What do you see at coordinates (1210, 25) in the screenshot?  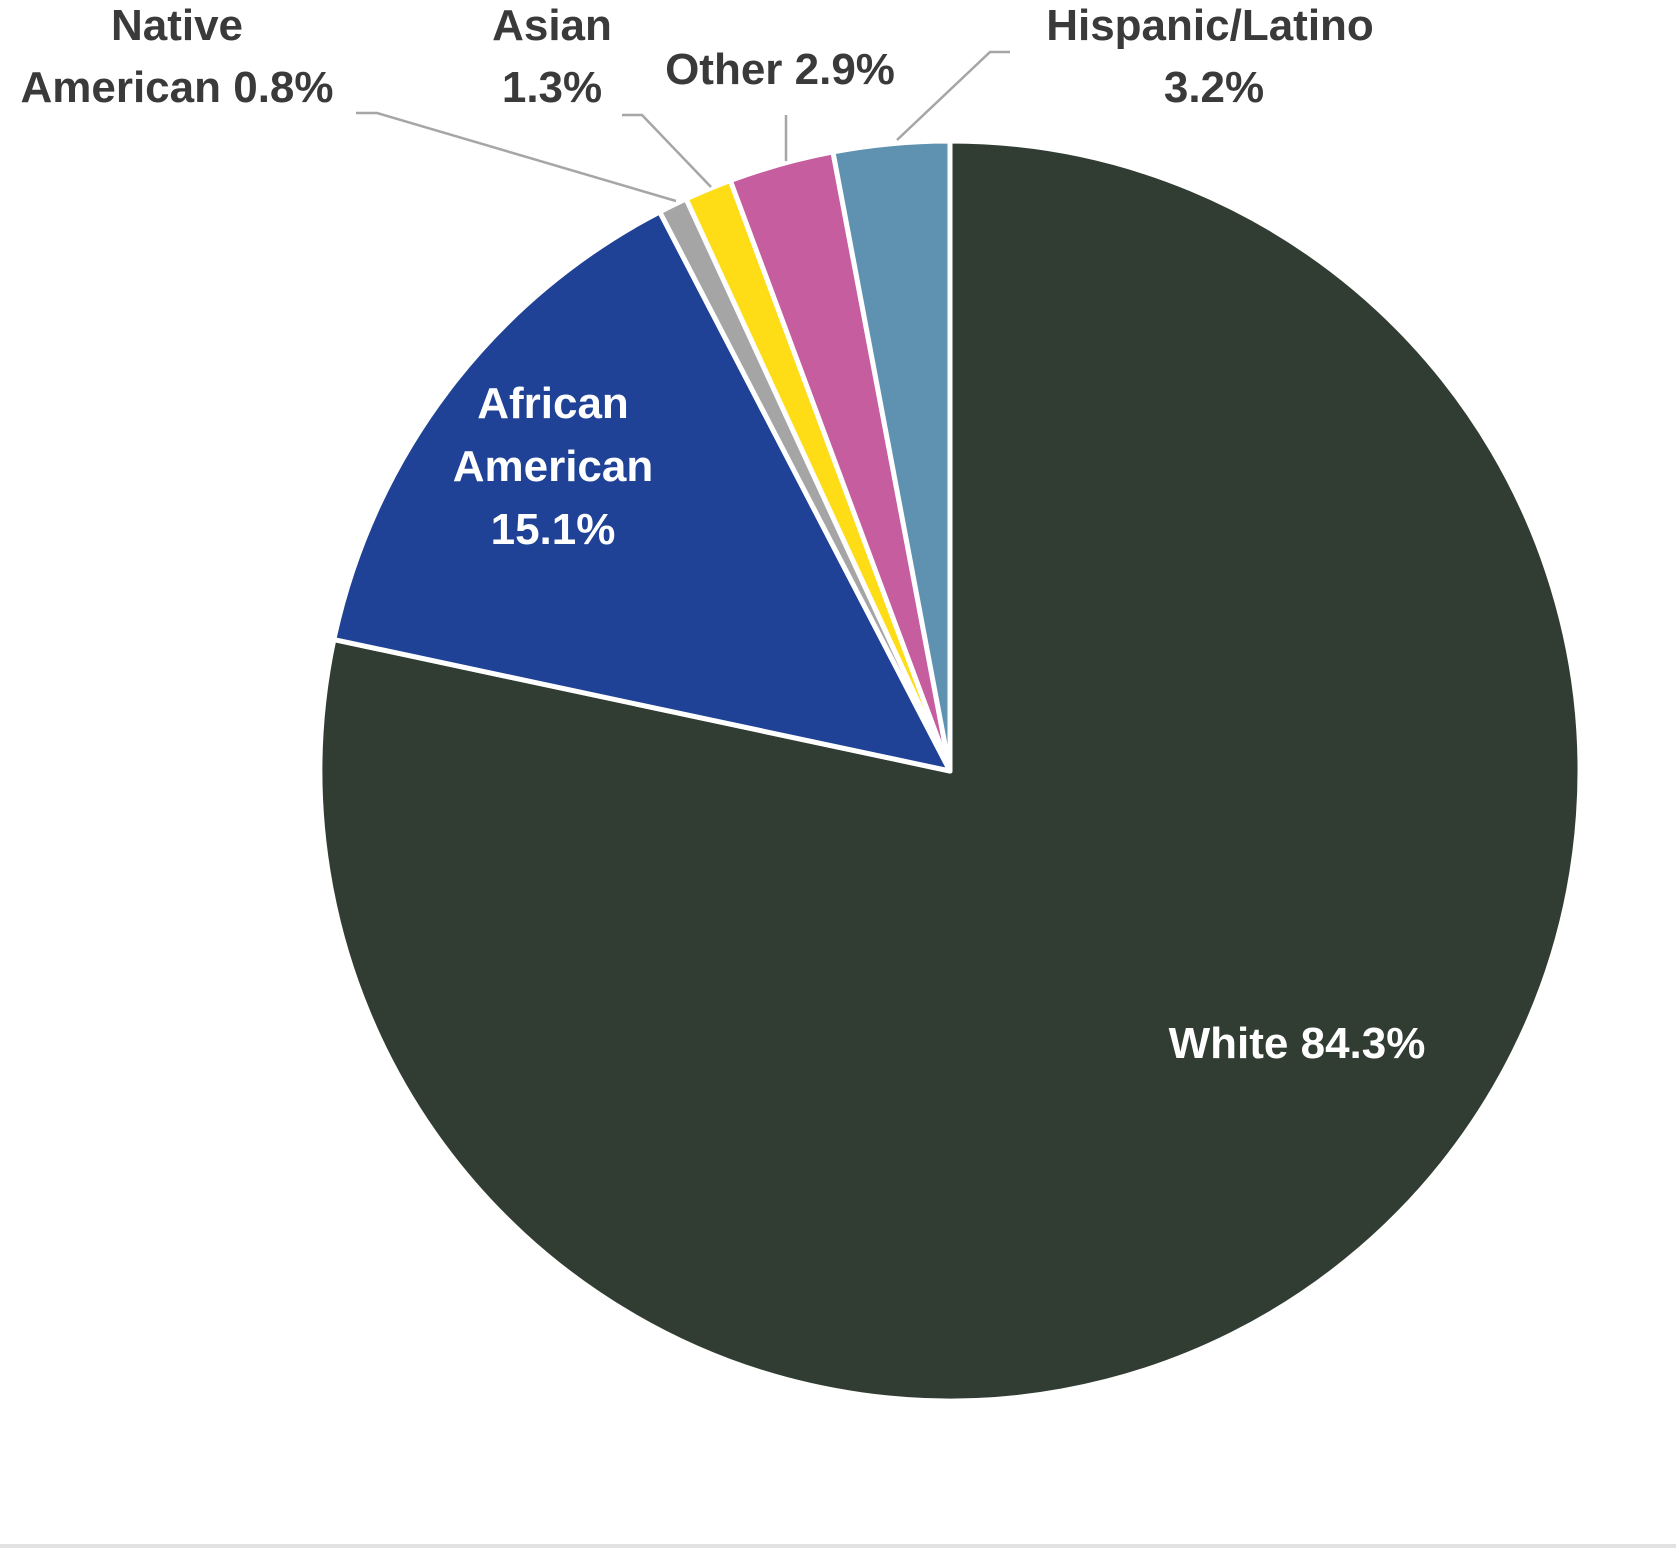 I see `data-label-hispanic-latino-line-1: Hispanic/Latino` at bounding box center [1210, 25].